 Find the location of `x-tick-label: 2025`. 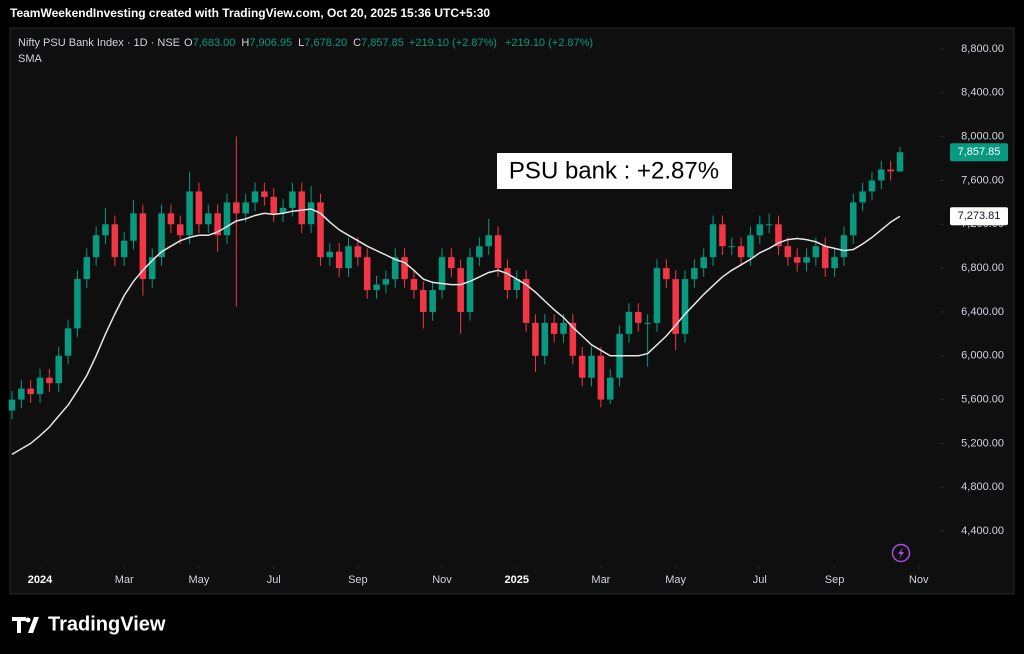

x-tick-label: 2025 is located at coordinates (517, 580).